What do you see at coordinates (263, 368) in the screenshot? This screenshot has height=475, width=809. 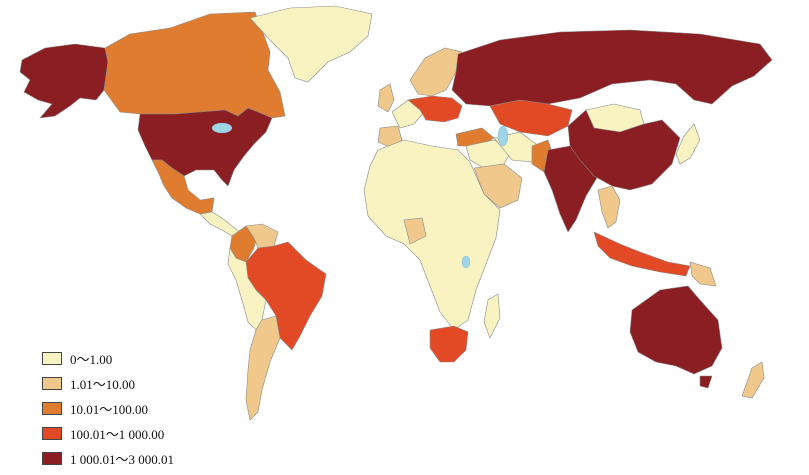 I see `region-argentina` at bounding box center [263, 368].